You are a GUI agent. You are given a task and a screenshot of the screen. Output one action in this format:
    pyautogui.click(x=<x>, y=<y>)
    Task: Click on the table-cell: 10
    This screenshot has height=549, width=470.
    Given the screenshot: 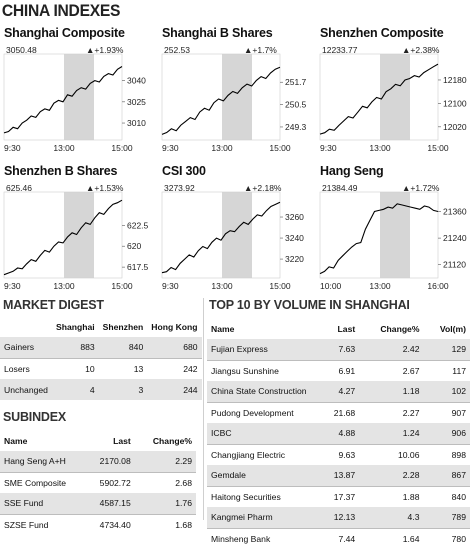 What is the action you would take?
    pyautogui.click(x=75, y=368)
    